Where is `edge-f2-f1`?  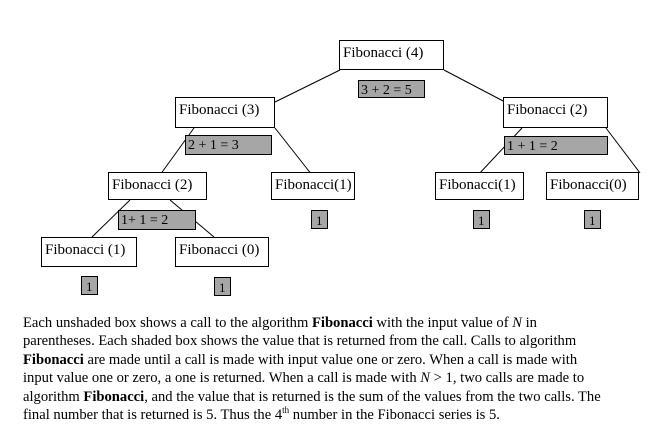
edge-f2-f1 is located at coordinates (500, 151).